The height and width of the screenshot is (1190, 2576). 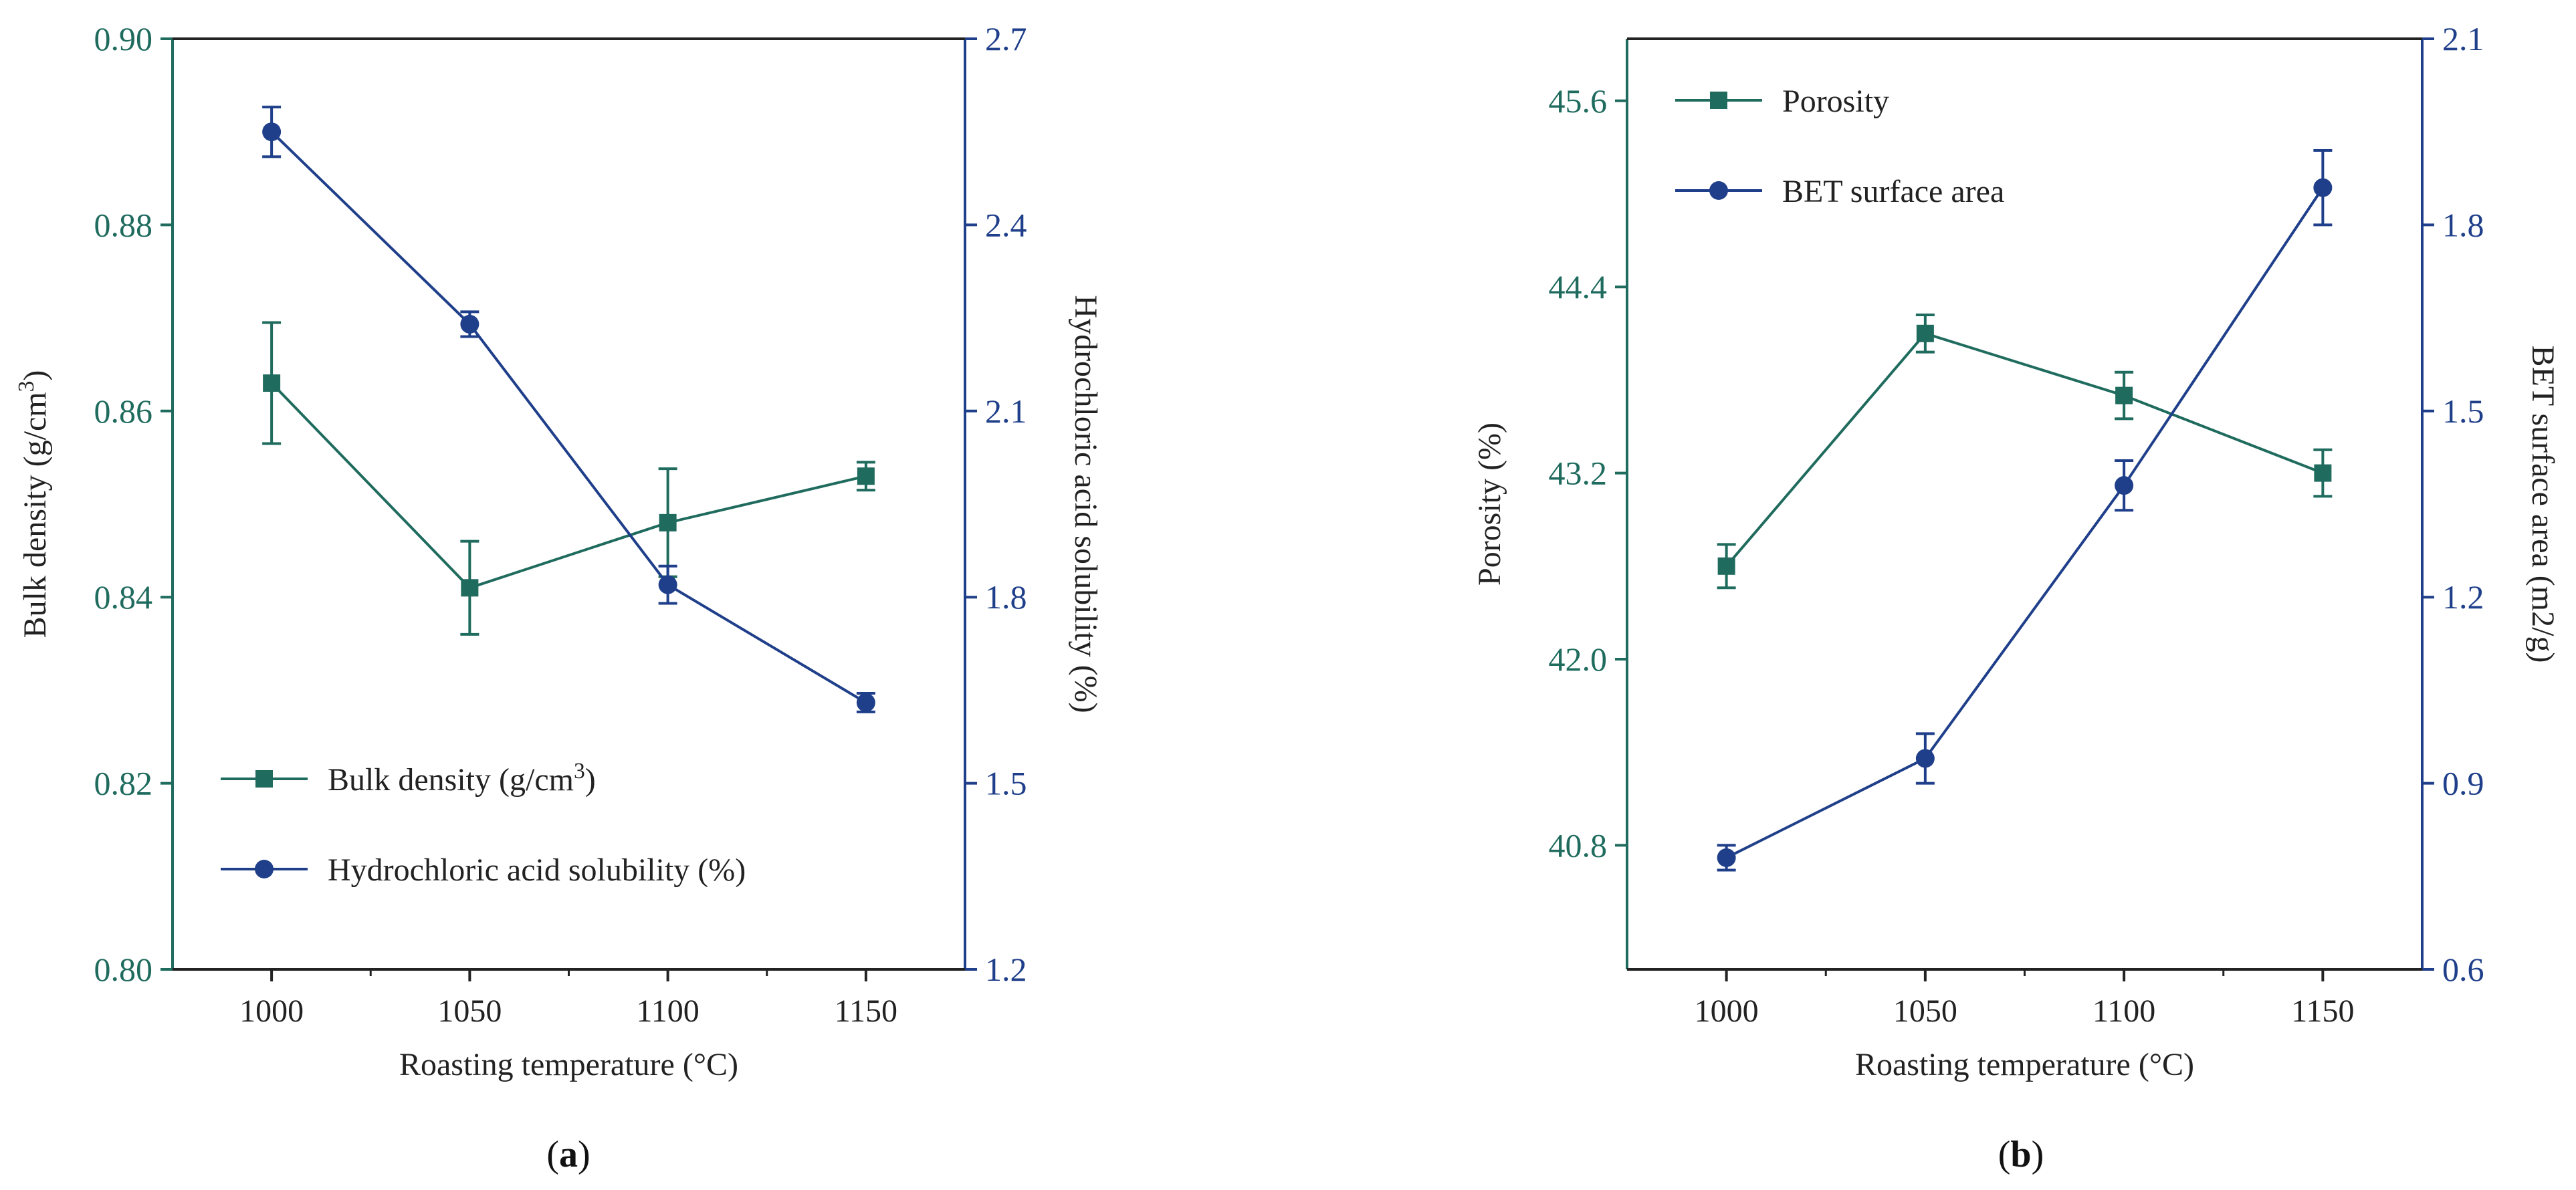 What do you see at coordinates (537, 870) in the screenshot?
I see `legend-label: Hydrochloric acid solubility (%)` at bounding box center [537, 870].